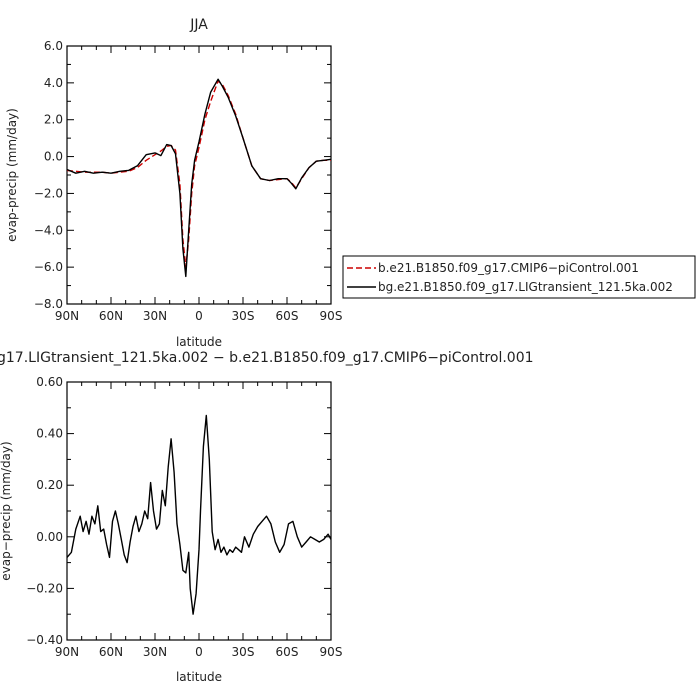  What do you see at coordinates (111, 316) in the screenshot?
I see `top-xtick-label: 60N` at bounding box center [111, 316].